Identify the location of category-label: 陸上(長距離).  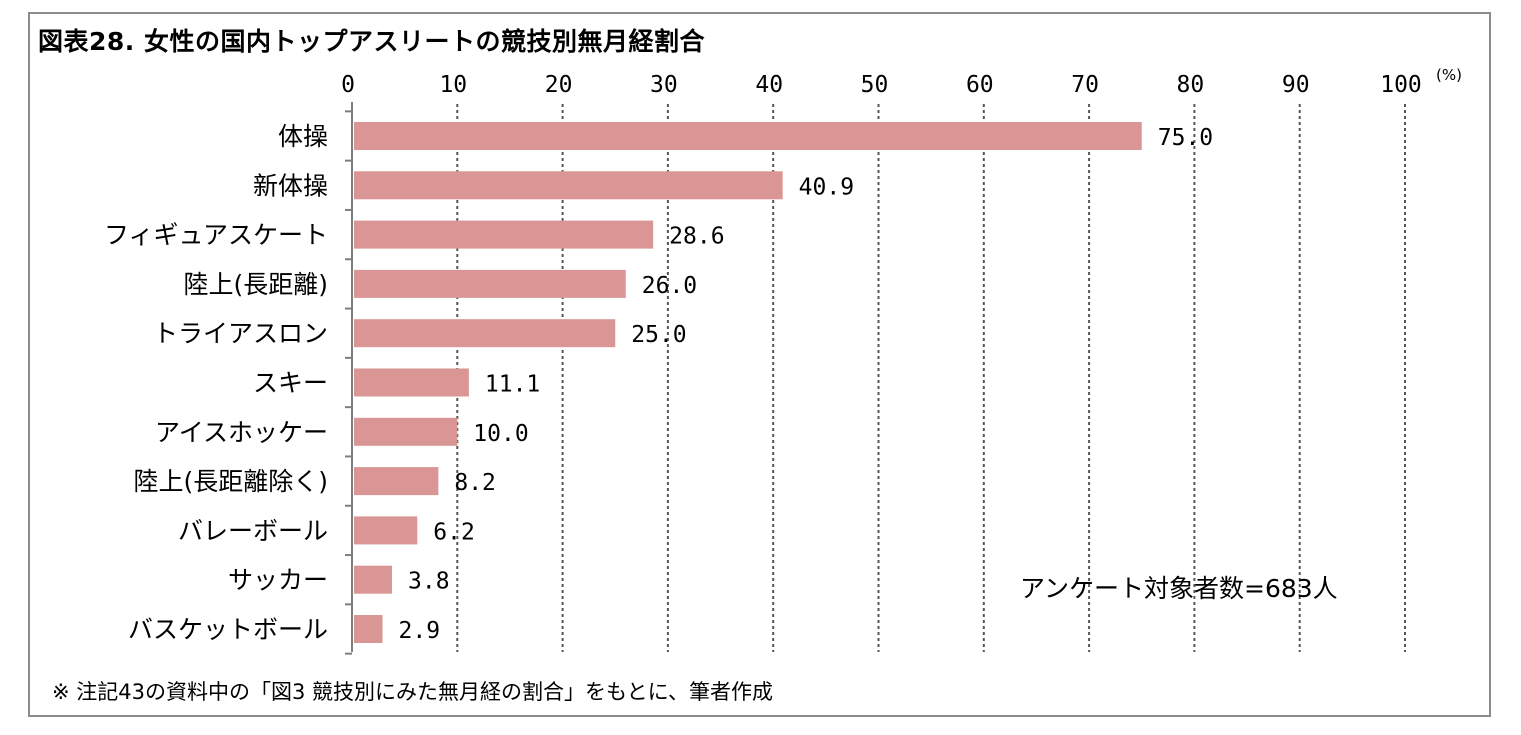
(255, 284).